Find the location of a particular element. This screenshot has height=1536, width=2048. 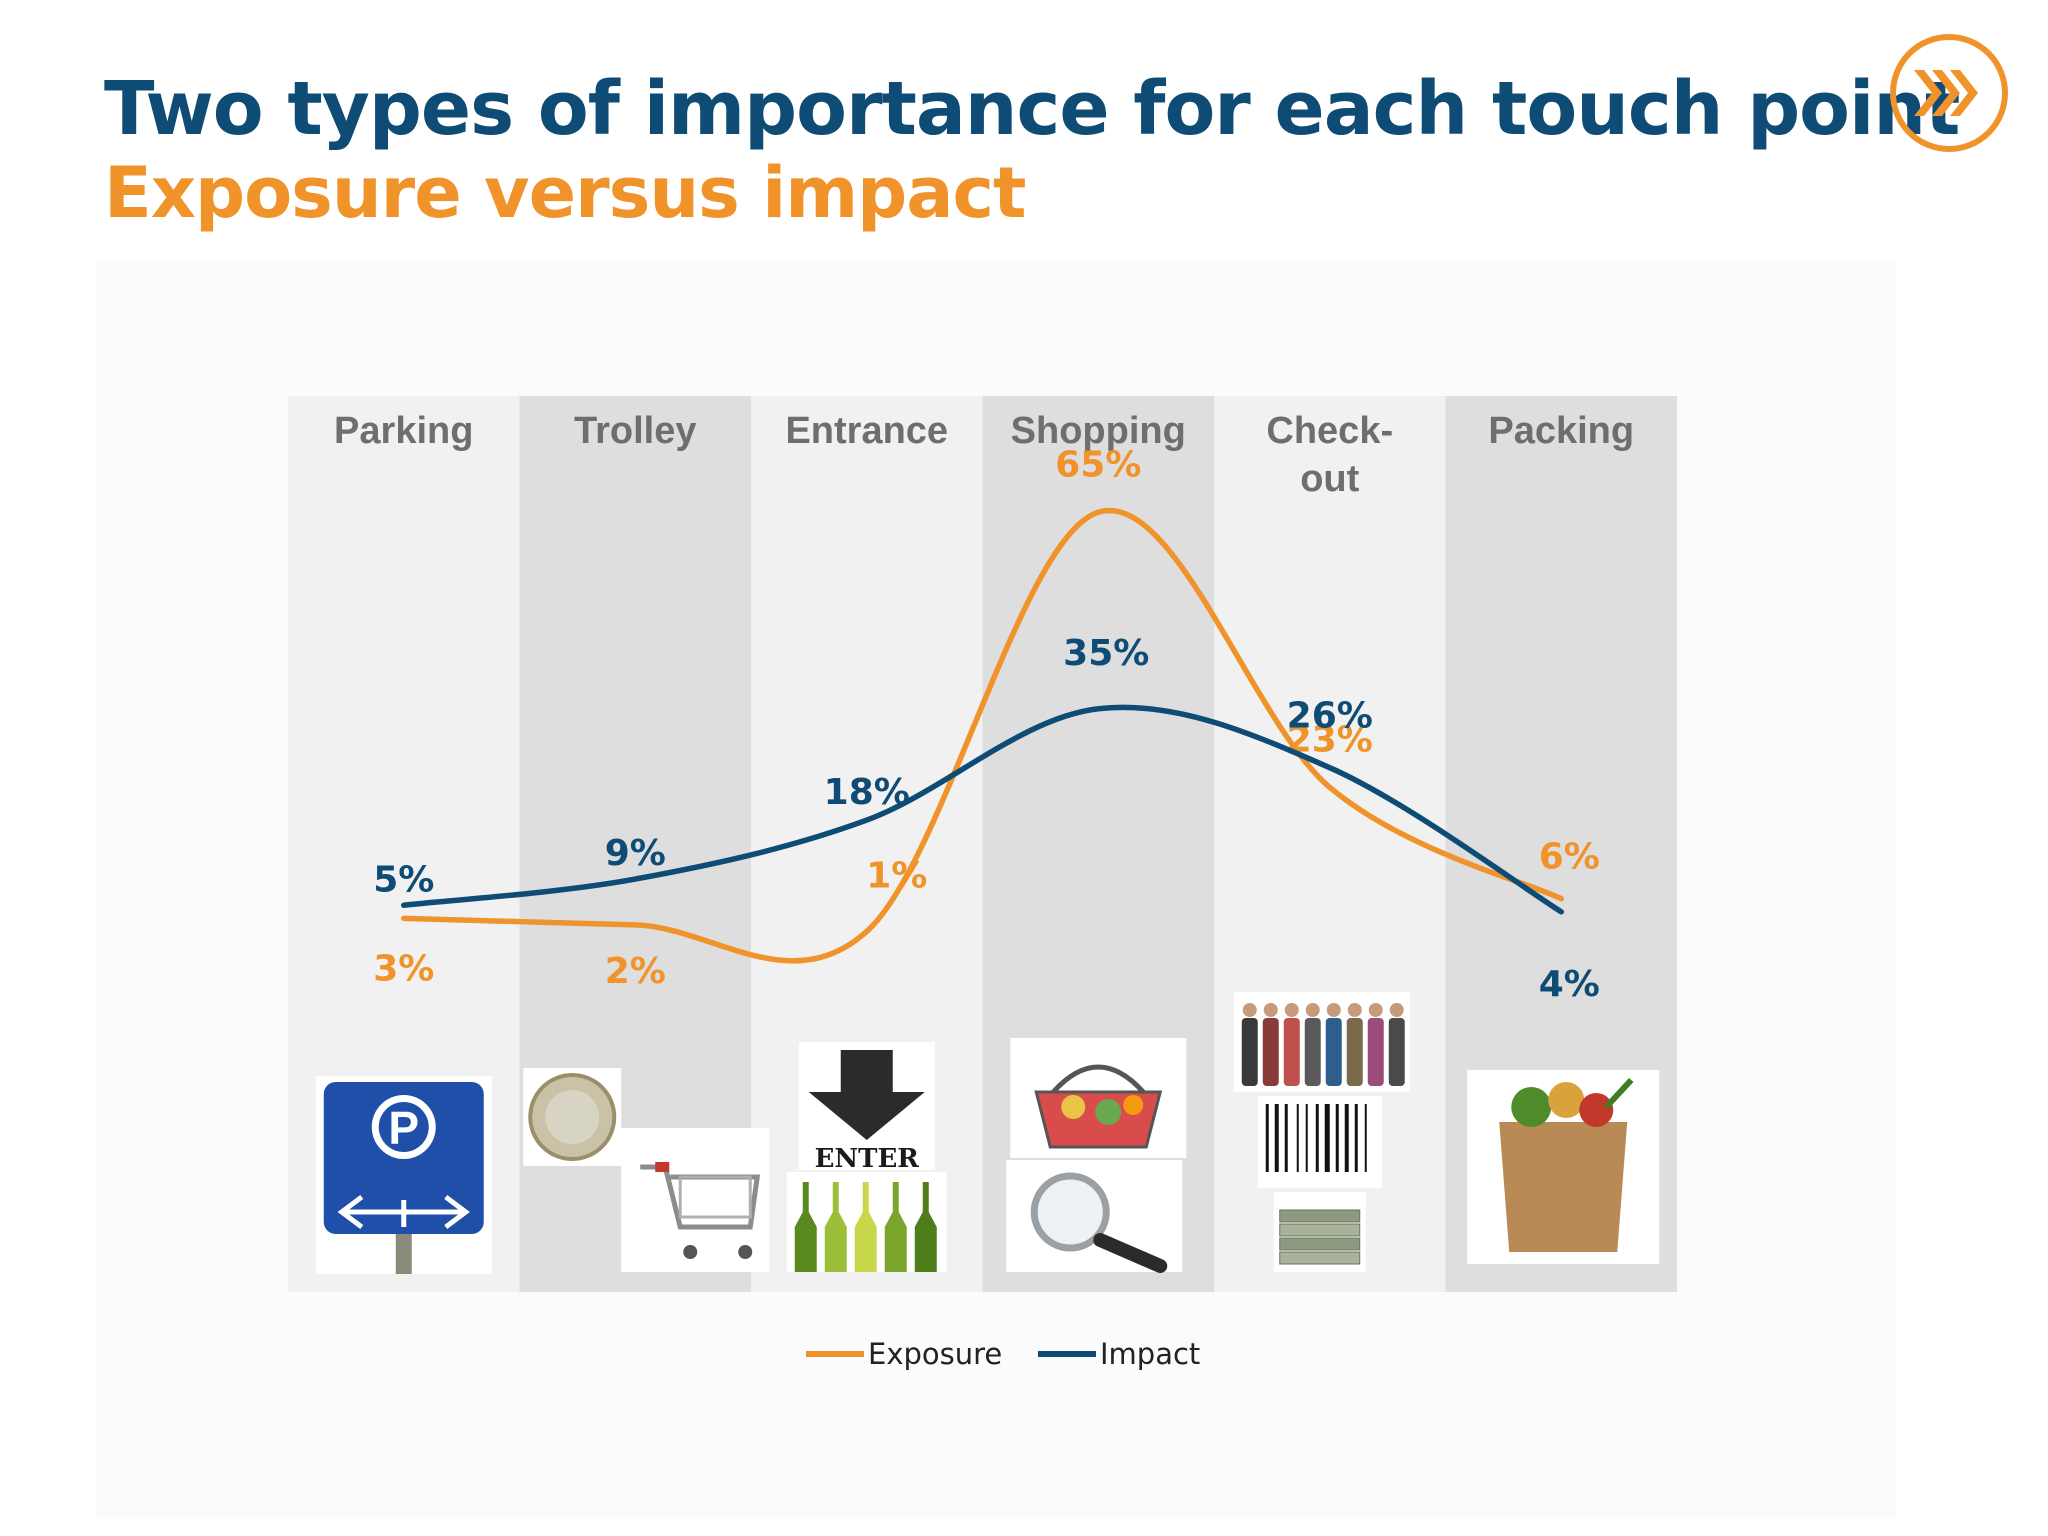

slide-subtitle: Exposure versus impact is located at coordinates (565, 193).